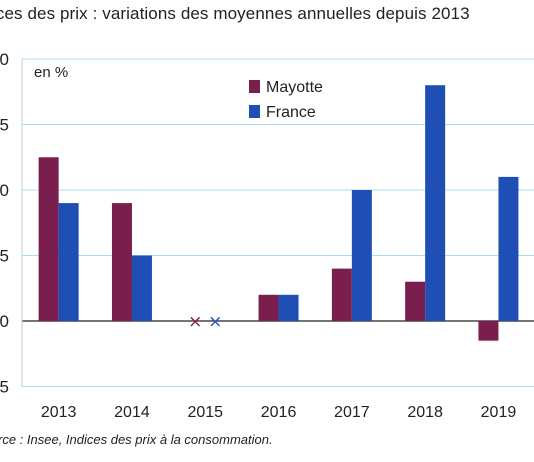 The height and width of the screenshot is (462, 534). I want to click on legend-label-france: France, so click(291, 112).